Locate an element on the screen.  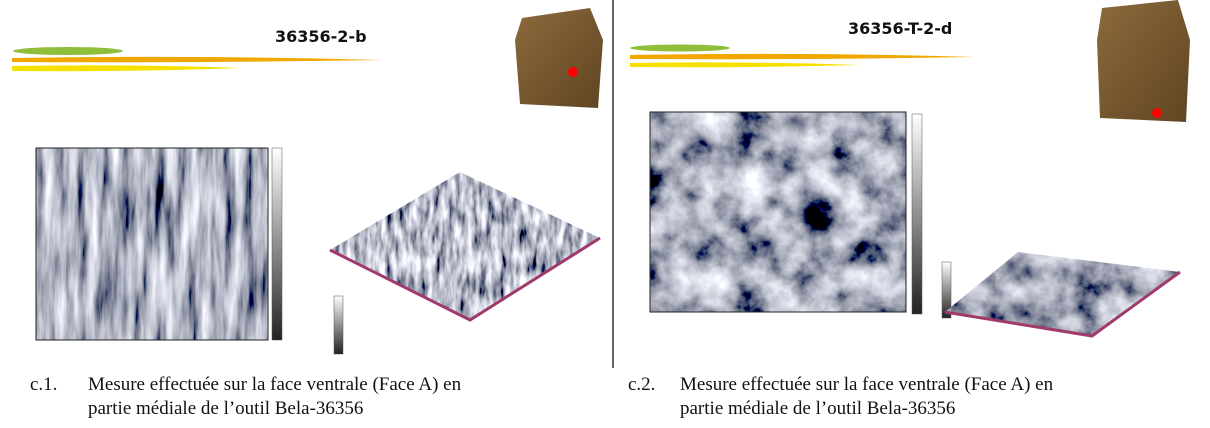
panel-title: 36356-T-2-d is located at coordinates (900, 28).